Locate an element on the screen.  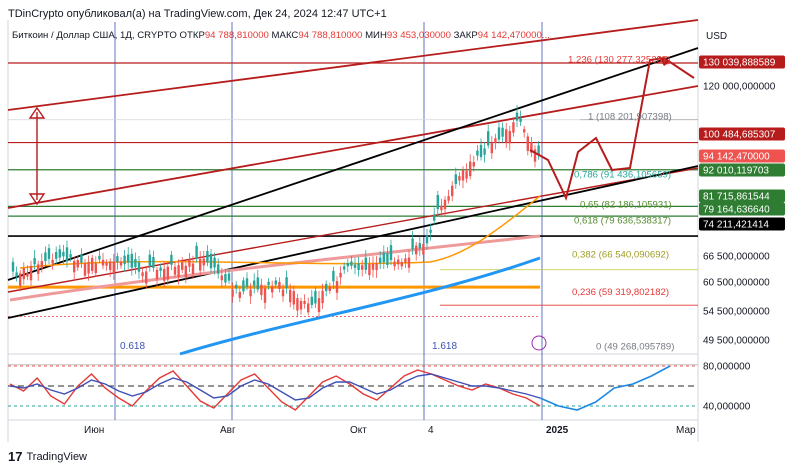
currency-label: USD is located at coordinates (717, 36).